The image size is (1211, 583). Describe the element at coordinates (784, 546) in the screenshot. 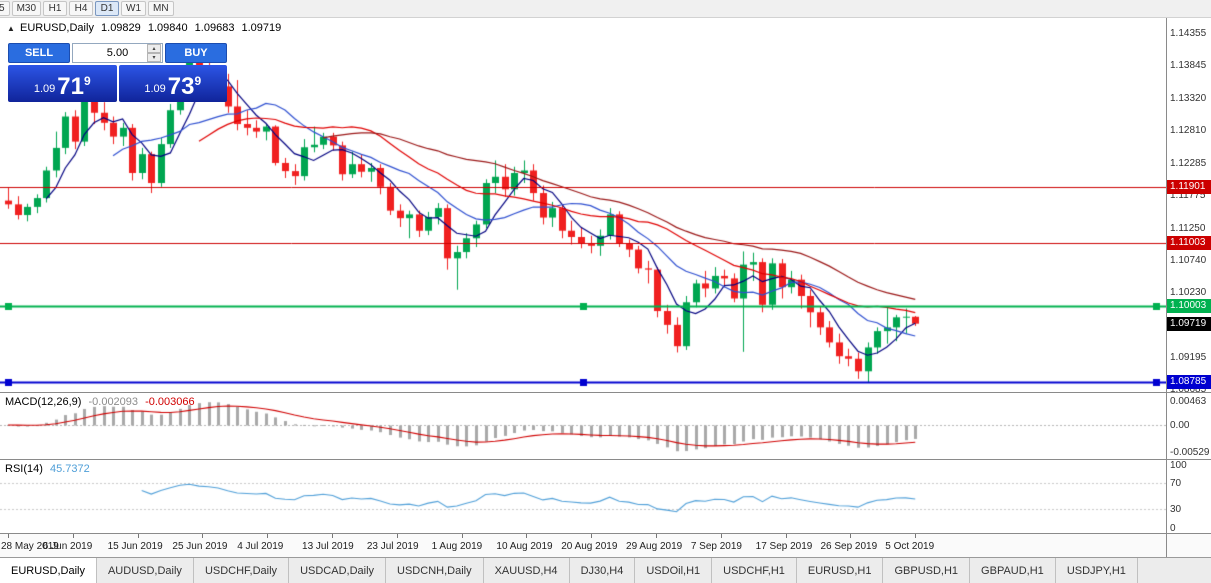

I see `date-label: 17 Sep 2019` at that location.